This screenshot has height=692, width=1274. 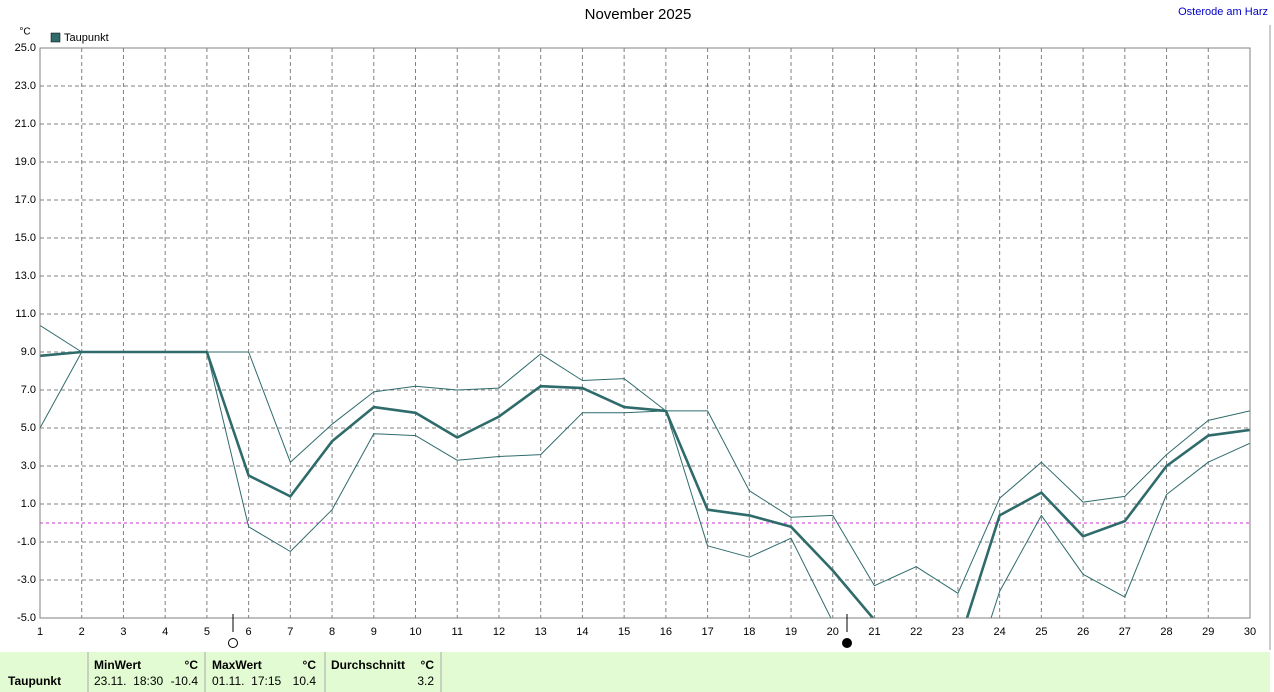 What do you see at coordinates (249, 632) in the screenshot?
I see `x-tick-label: 6` at bounding box center [249, 632].